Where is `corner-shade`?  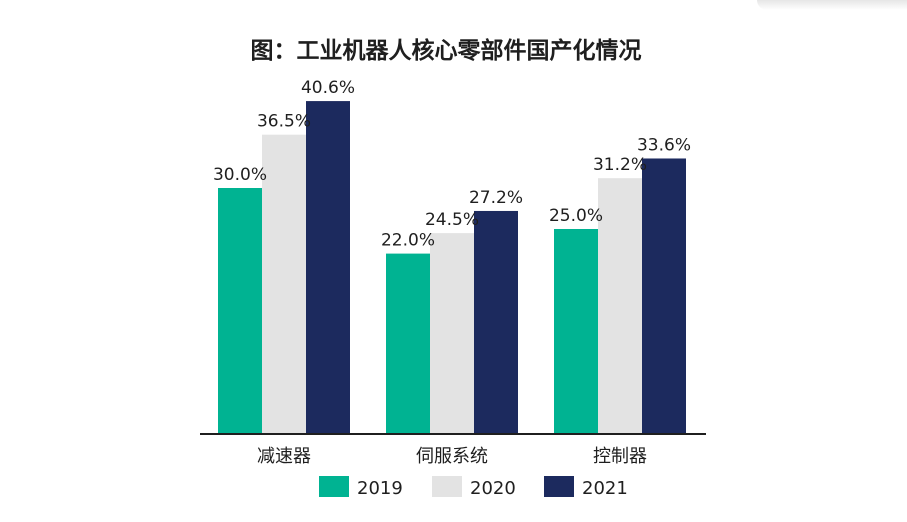 corner-shade is located at coordinates (832, 5).